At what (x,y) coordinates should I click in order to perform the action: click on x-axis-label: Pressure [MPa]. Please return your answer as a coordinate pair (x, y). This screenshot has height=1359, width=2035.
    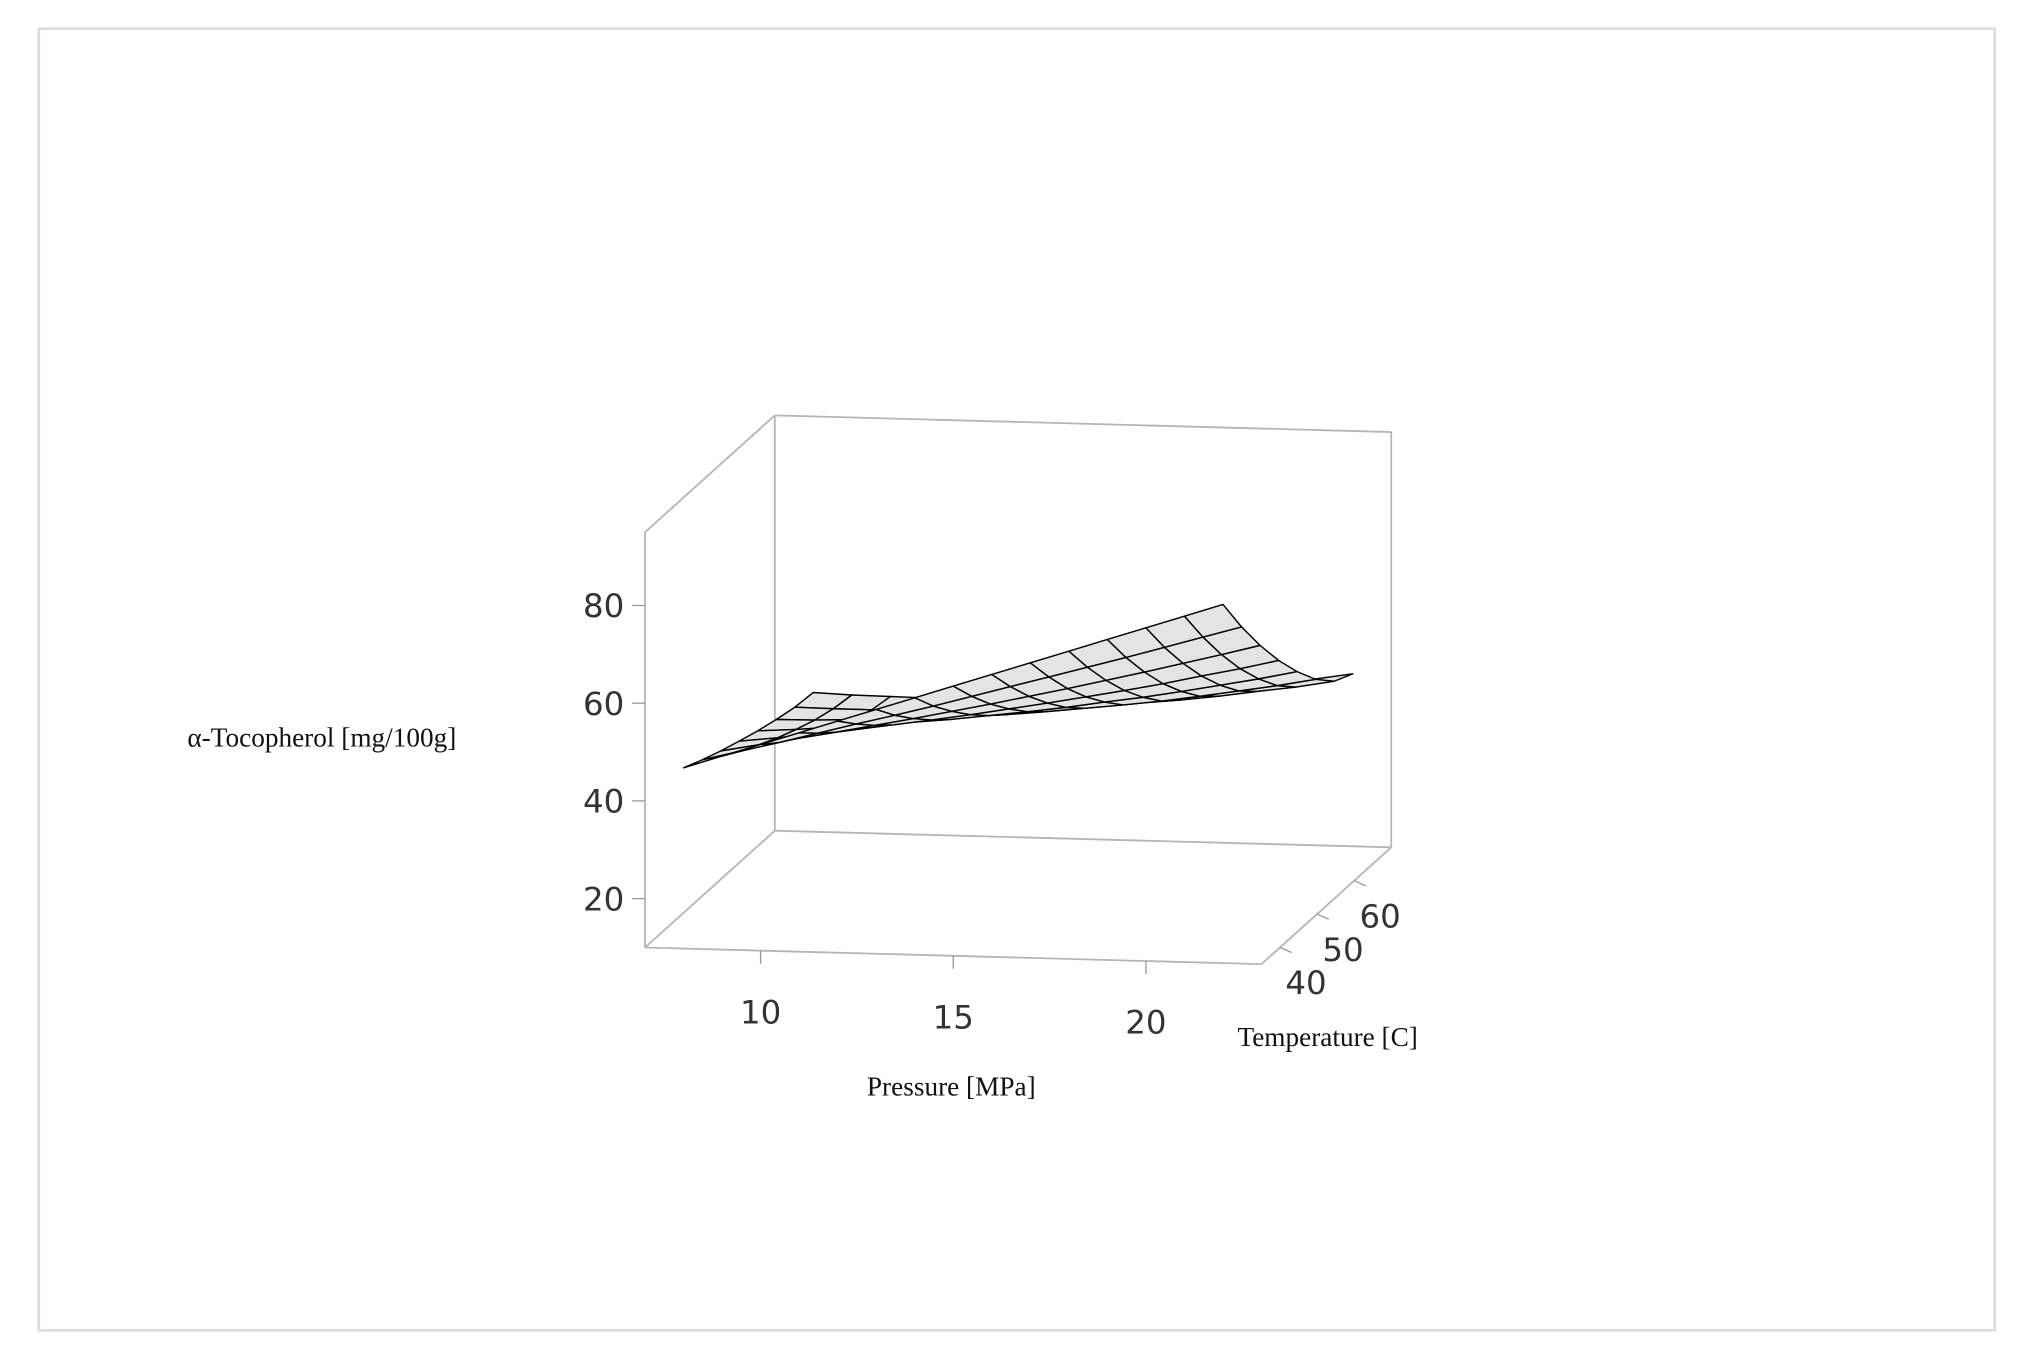
    Looking at the image, I should click on (951, 1086).